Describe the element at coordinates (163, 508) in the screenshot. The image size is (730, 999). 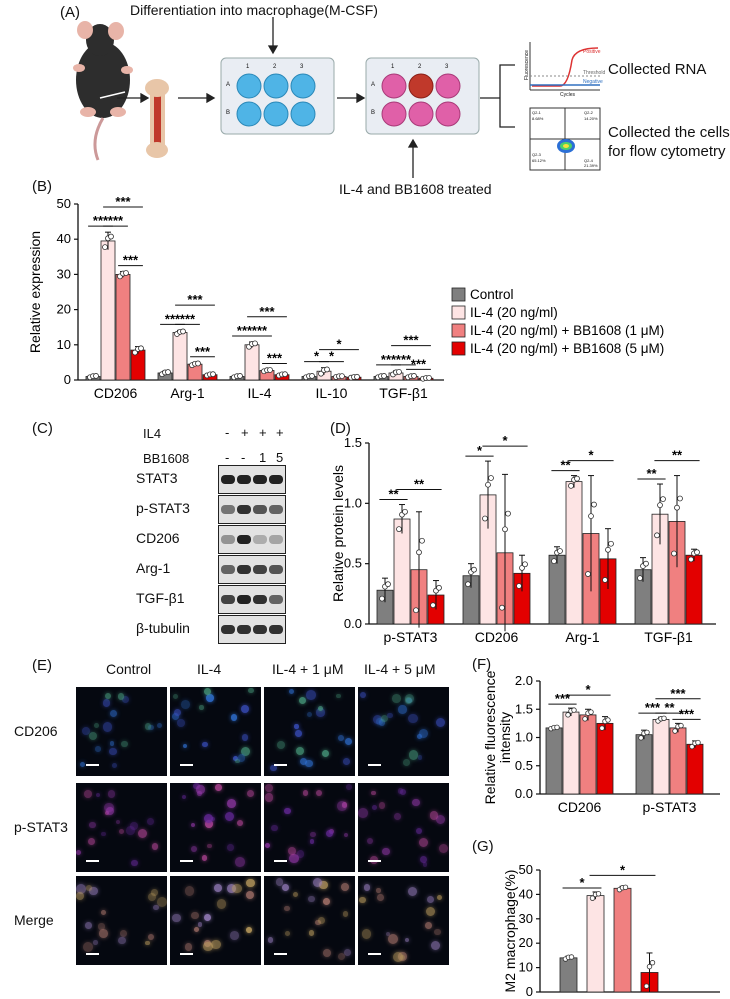
I see `blot-row-label: p-STAT3` at that location.